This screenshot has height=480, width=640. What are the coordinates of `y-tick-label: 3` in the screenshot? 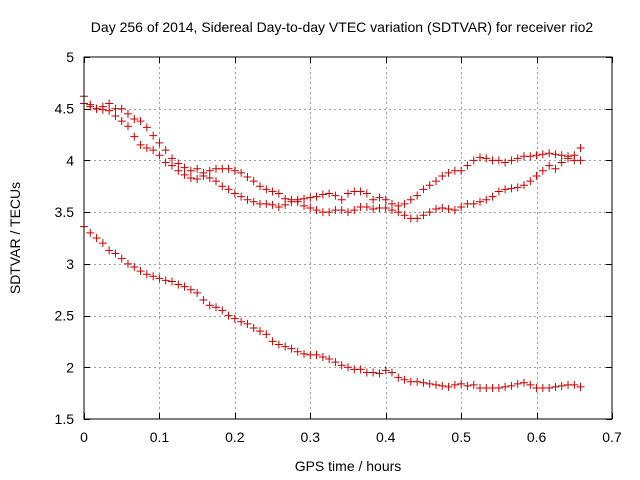 It's located at (70, 264).